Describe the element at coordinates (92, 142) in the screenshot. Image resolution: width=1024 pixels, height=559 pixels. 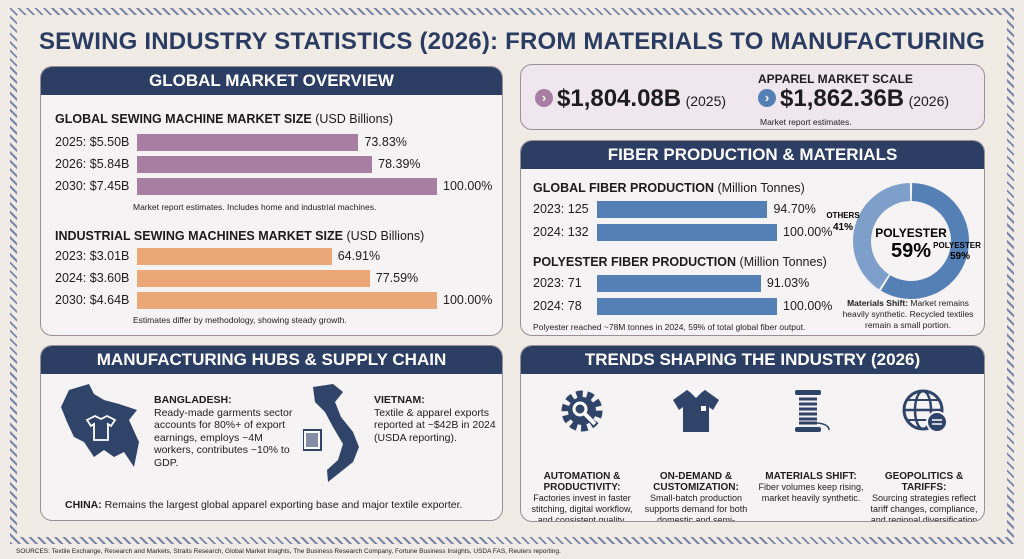
I see `bar-label: 2025: $5.50B` at that location.